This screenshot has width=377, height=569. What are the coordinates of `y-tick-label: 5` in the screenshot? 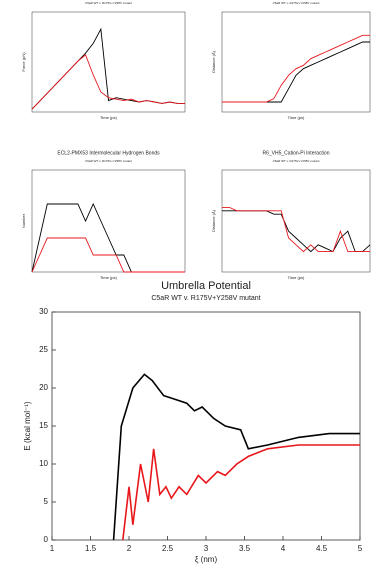 It's located at (46, 501).